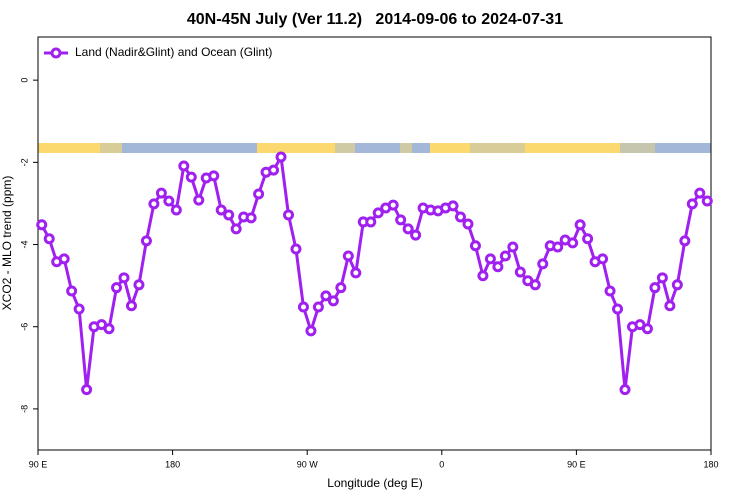 The width and height of the screenshot is (750, 500). Describe the element at coordinates (24, 245) in the screenshot. I see `y-tick-label: -4` at that location.